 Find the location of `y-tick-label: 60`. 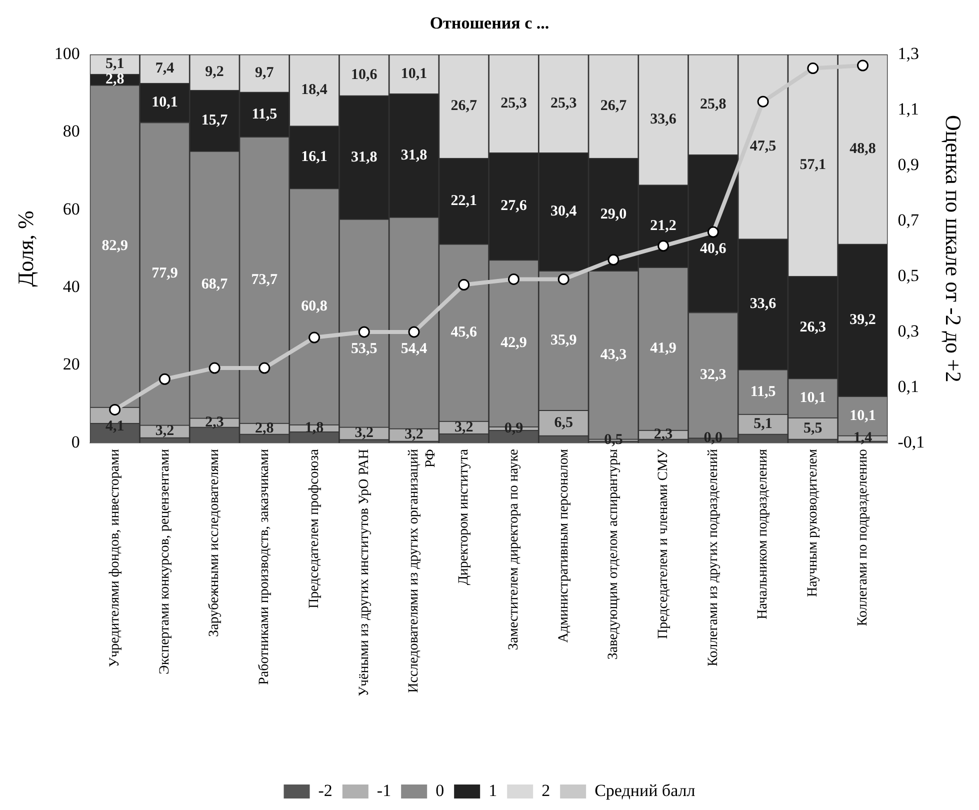

y-tick-label: 60 is located at coordinates (71, 208).